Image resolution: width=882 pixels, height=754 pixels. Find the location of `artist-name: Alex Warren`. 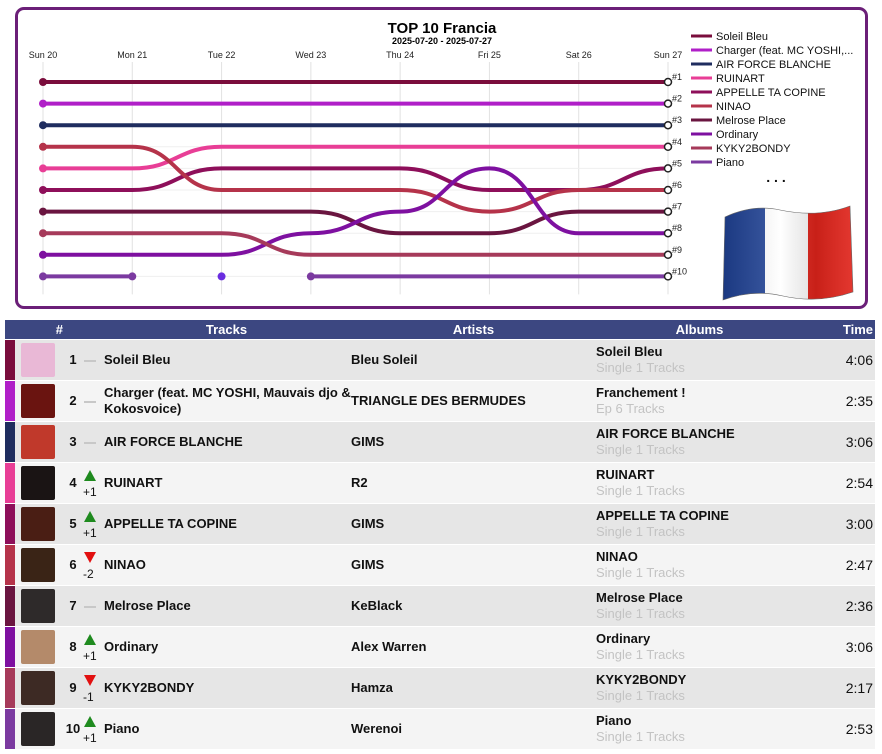

artist-name: Alex Warren is located at coordinates (389, 646).